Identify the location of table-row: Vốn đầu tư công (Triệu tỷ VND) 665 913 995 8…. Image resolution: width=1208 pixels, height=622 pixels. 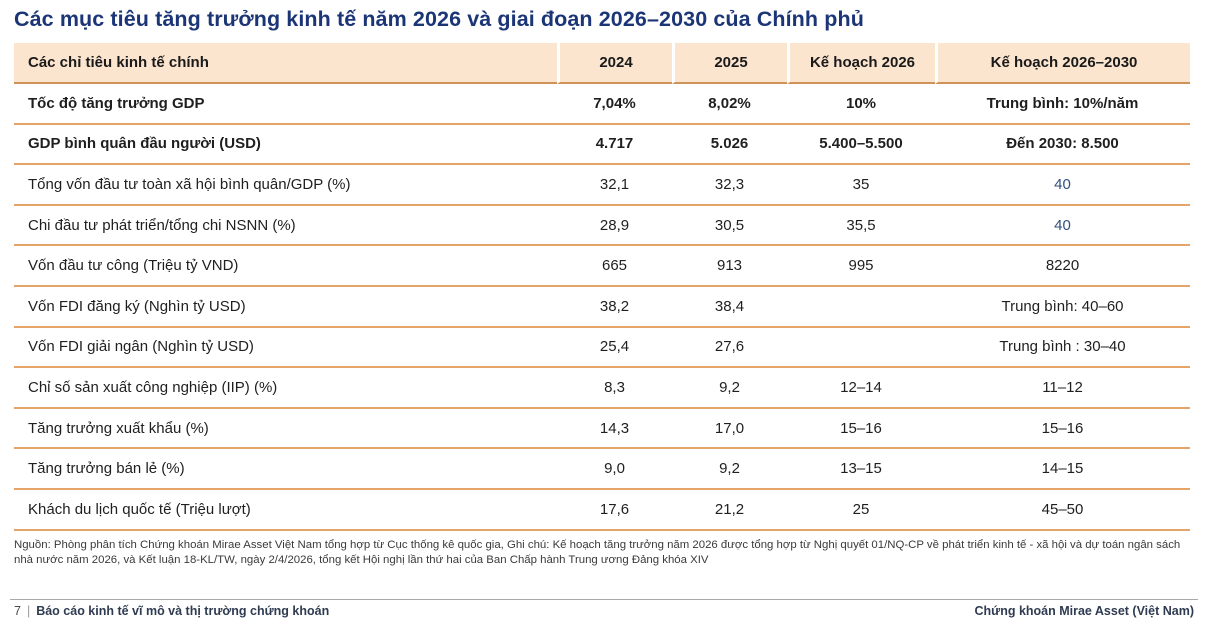
(602, 266).